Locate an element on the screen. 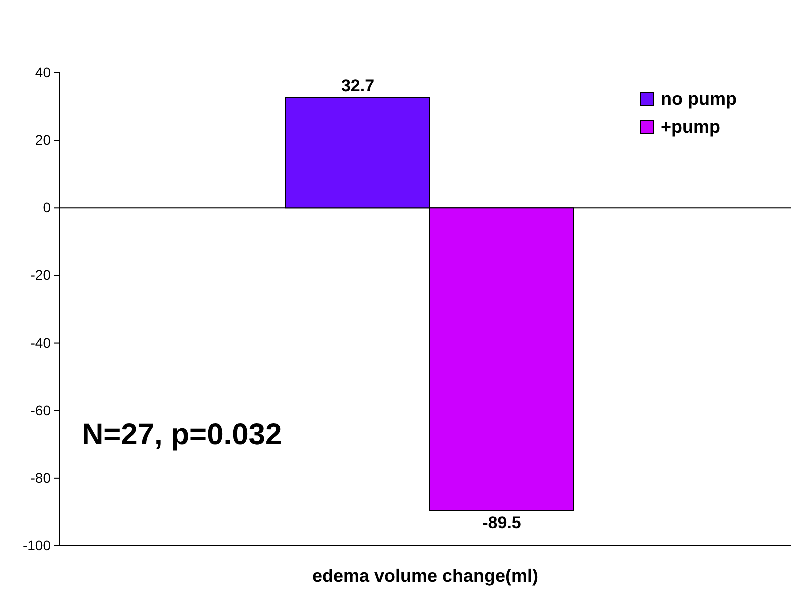  y-tick-label: 20 is located at coordinates (43, 140).